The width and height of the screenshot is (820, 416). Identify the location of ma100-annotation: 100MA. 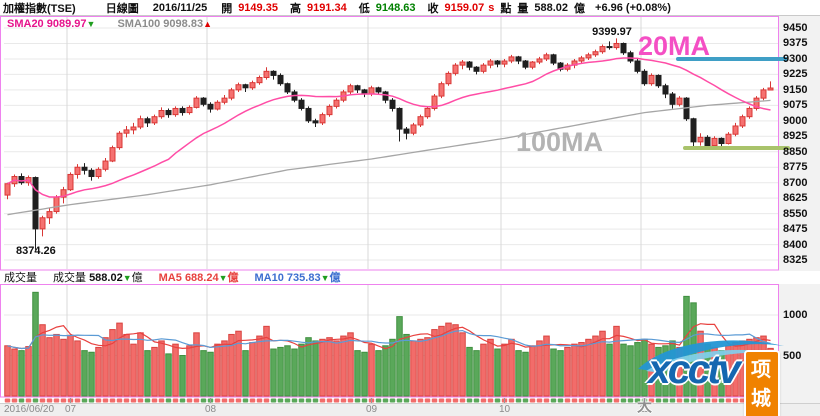
(560, 142).